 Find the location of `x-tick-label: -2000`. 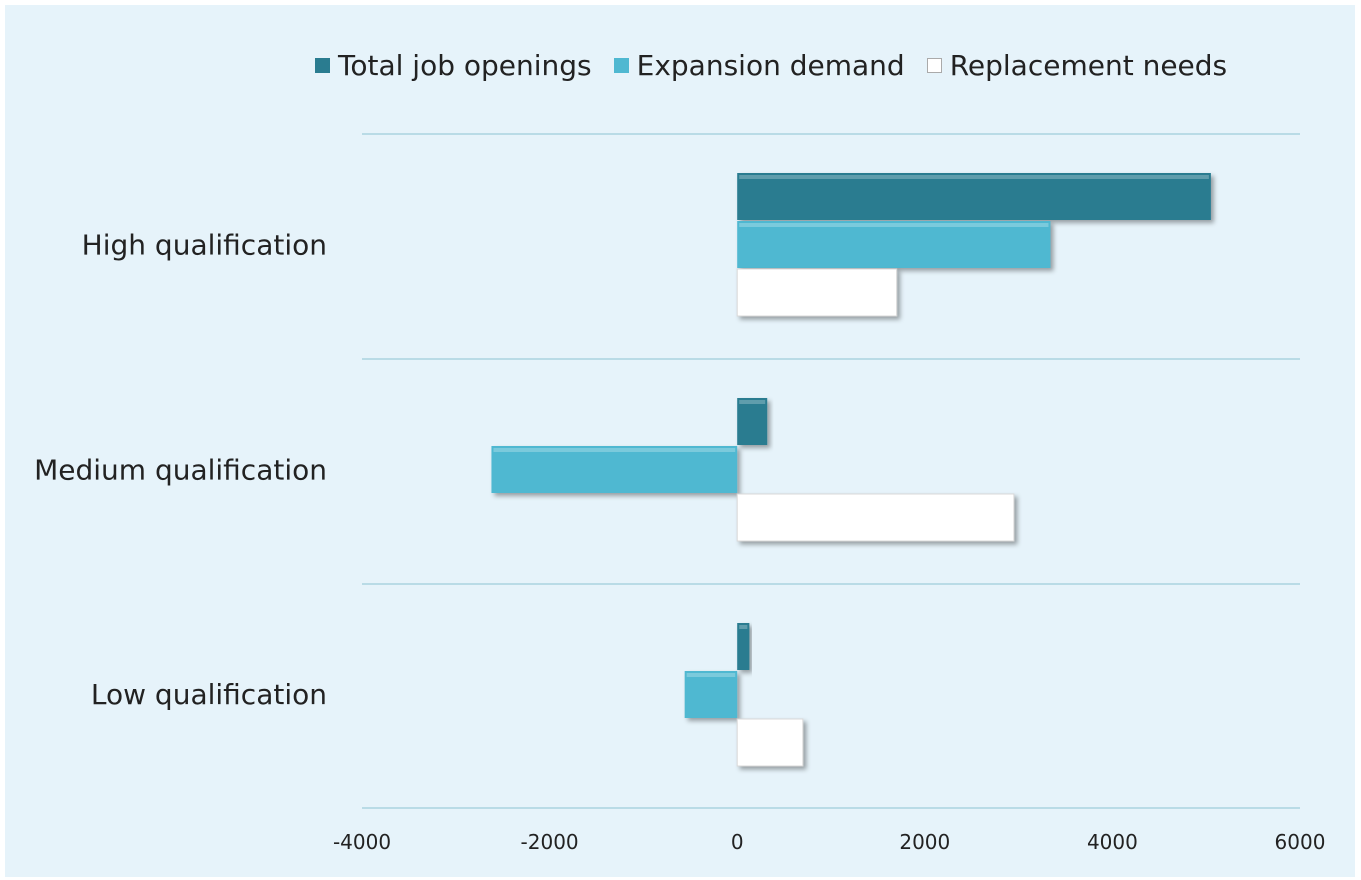

x-tick-label: -2000 is located at coordinates (550, 842).